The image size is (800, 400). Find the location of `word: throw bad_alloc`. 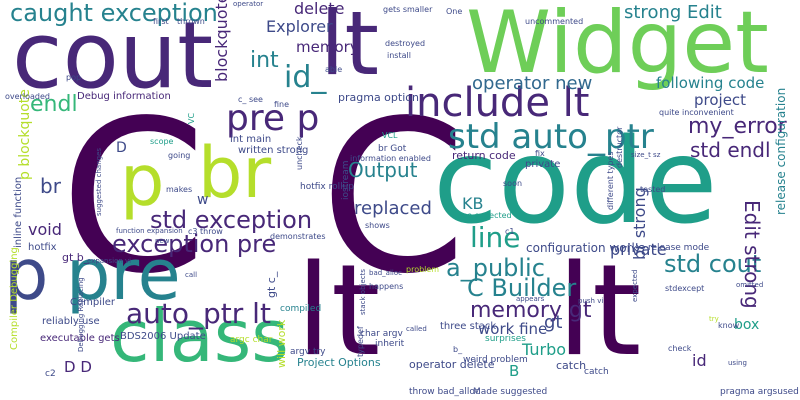

word: throw bad_alloc is located at coordinates (444, 392).